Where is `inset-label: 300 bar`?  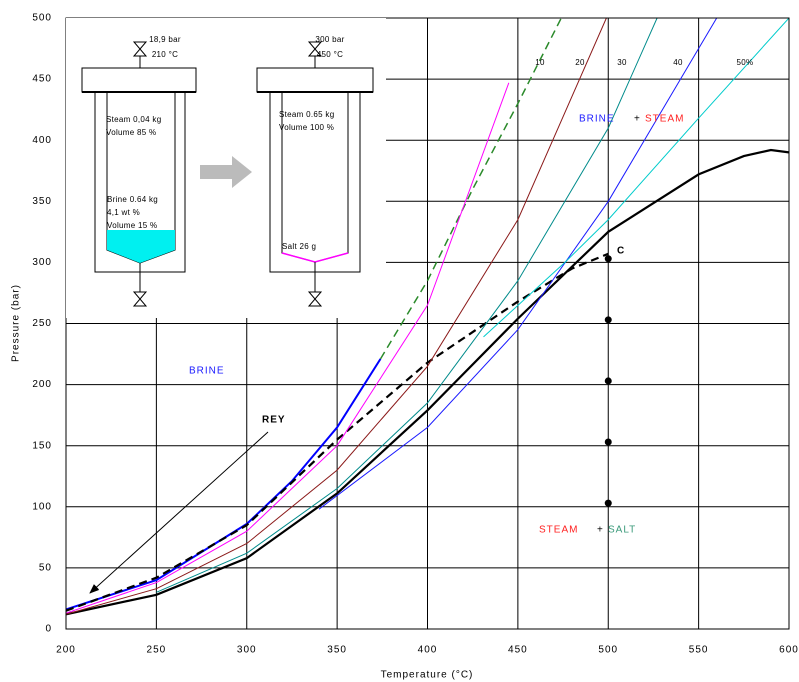 inset-label: 300 bar is located at coordinates (329, 39).